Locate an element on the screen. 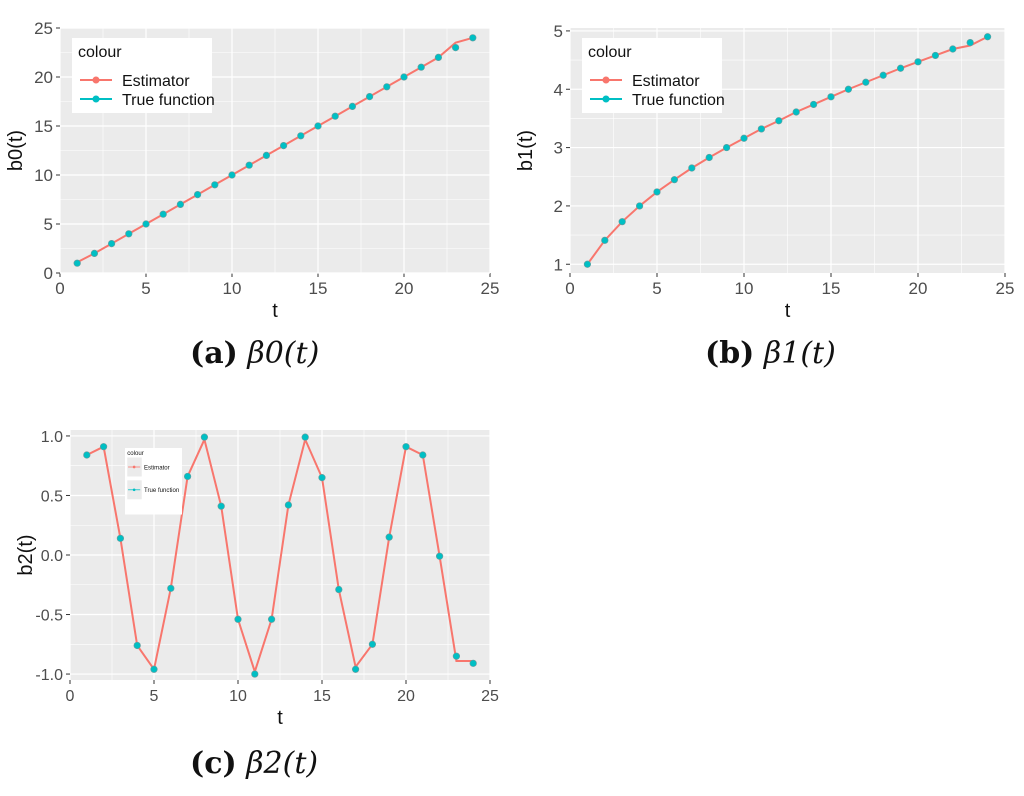  y-axis-label: b0(t) is located at coordinates (16, 150).